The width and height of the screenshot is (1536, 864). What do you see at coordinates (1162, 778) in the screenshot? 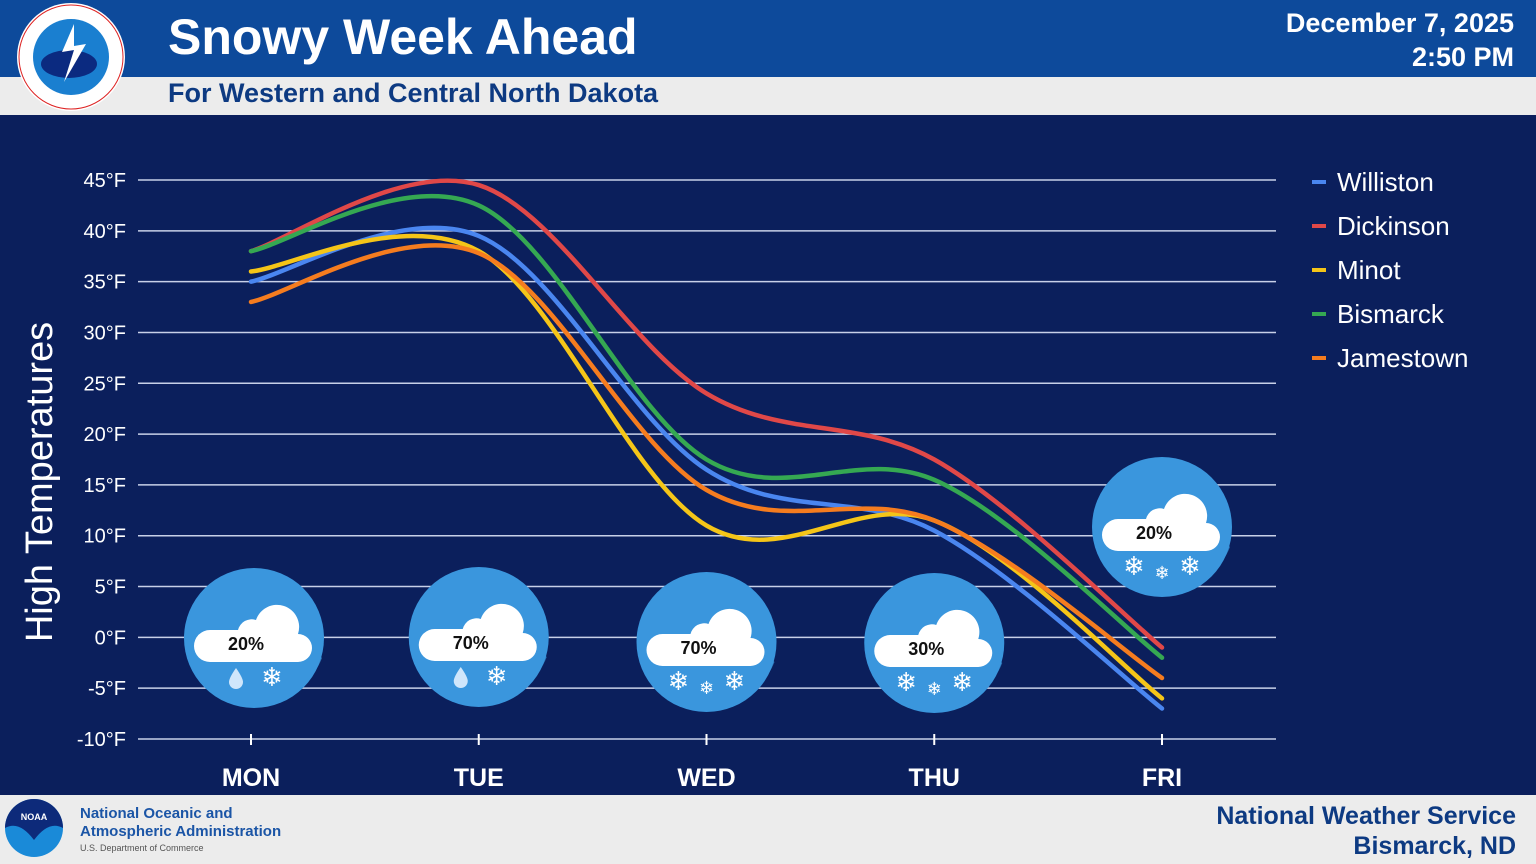
I see `x-tick-label: FRI` at bounding box center [1162, 778].